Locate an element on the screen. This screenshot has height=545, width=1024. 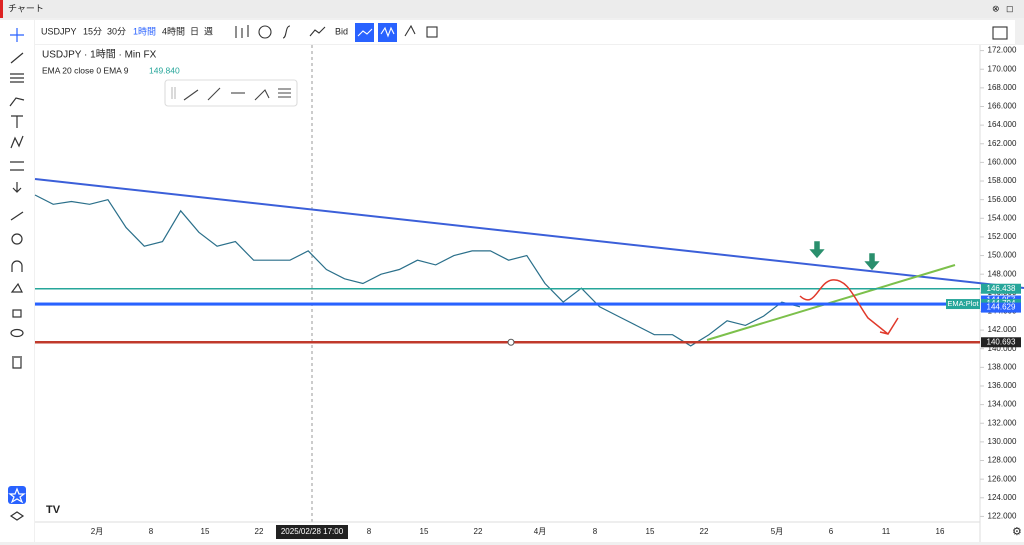
y-tick-label: 126.000 is located at coordinates (1002, 478).